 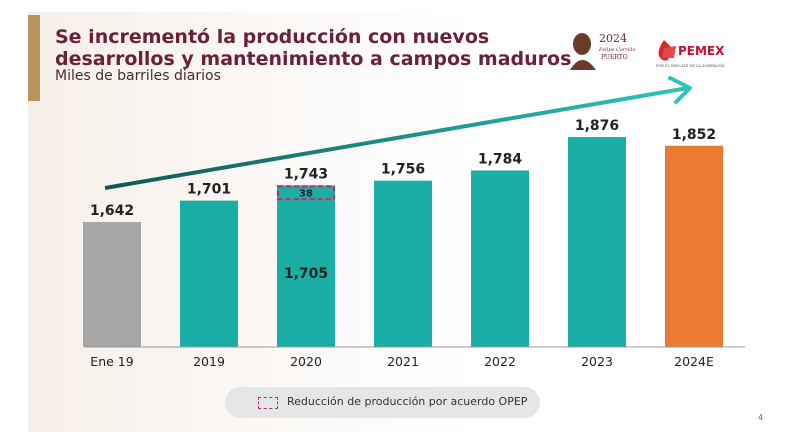 I want to click on svg-text: 2024, so click(x=613, y=38).